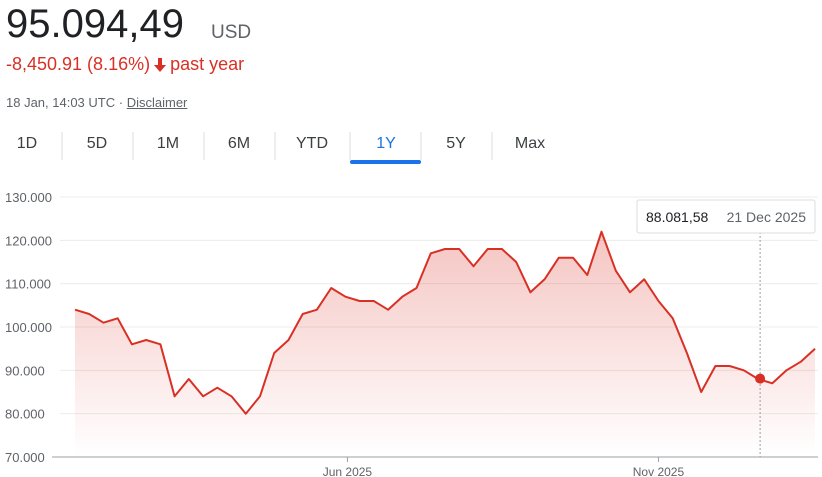  Describe the element at coordinates (97, 143) in the screenshot. I see `range-tab: 5D` at that location.